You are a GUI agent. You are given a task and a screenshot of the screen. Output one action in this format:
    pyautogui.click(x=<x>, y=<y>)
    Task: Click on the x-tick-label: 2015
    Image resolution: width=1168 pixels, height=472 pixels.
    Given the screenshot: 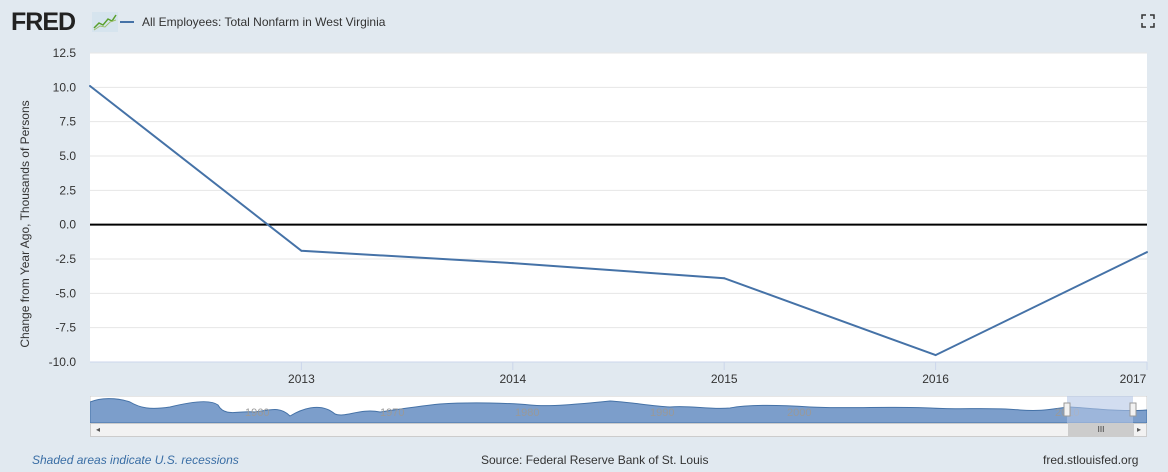 What is the action you would take?
    pyautogui.click(x=724, y=379)
    